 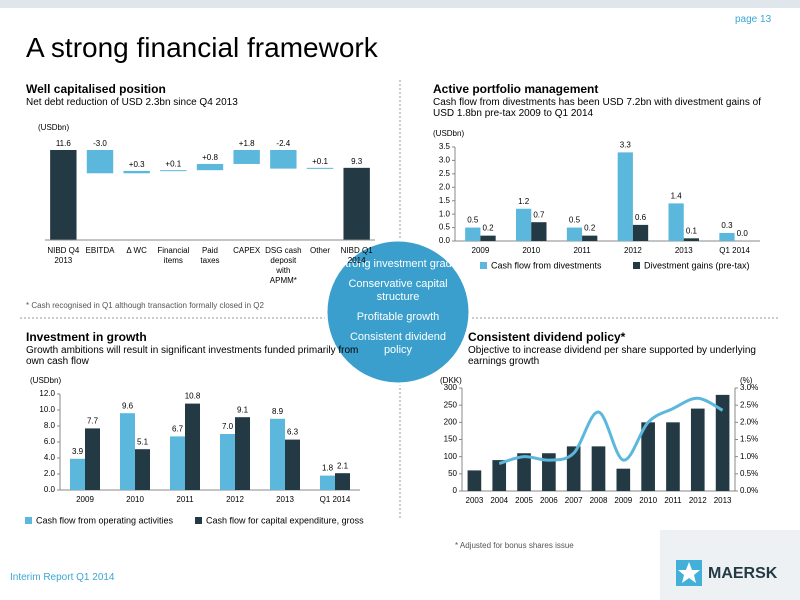 I want to click on x-tick-label: Financial items, so click(x=173, y=255).